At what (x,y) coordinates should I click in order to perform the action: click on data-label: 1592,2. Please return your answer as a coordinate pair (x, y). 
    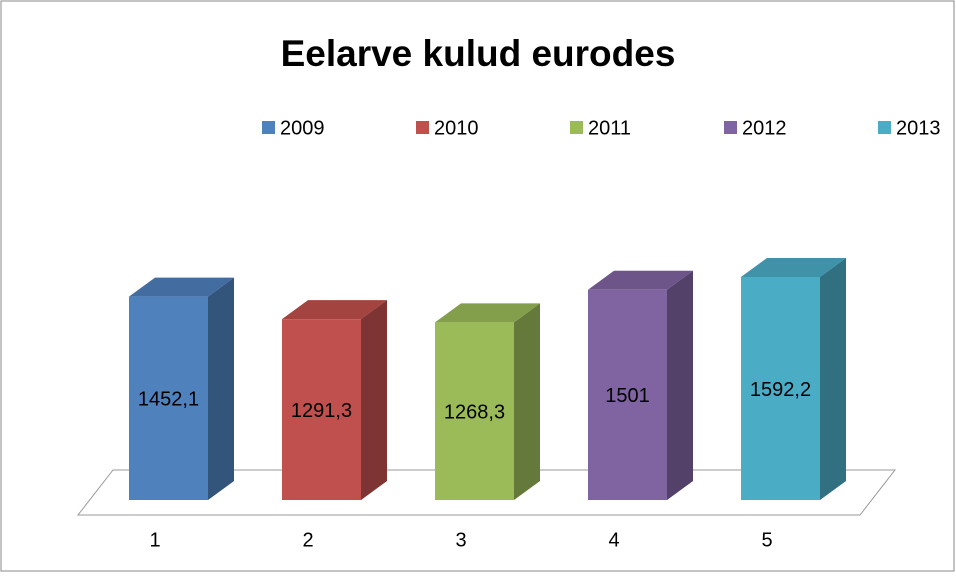
    Looking at the image, I should click on (780, 390).